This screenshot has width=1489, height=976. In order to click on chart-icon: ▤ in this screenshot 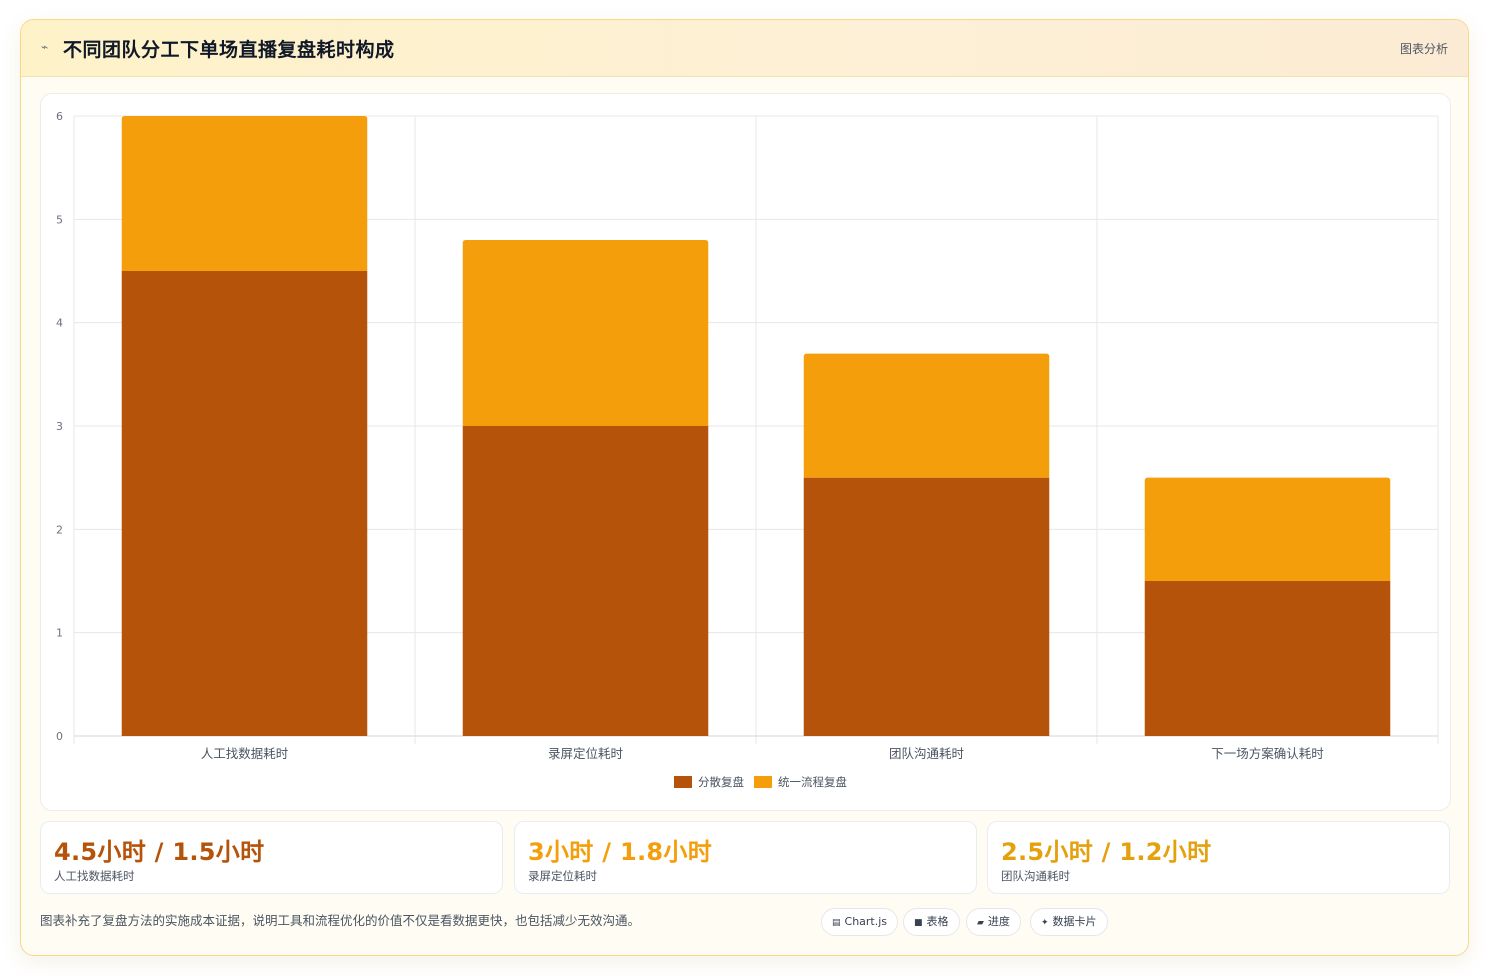, I will do `click(836, 923)`.